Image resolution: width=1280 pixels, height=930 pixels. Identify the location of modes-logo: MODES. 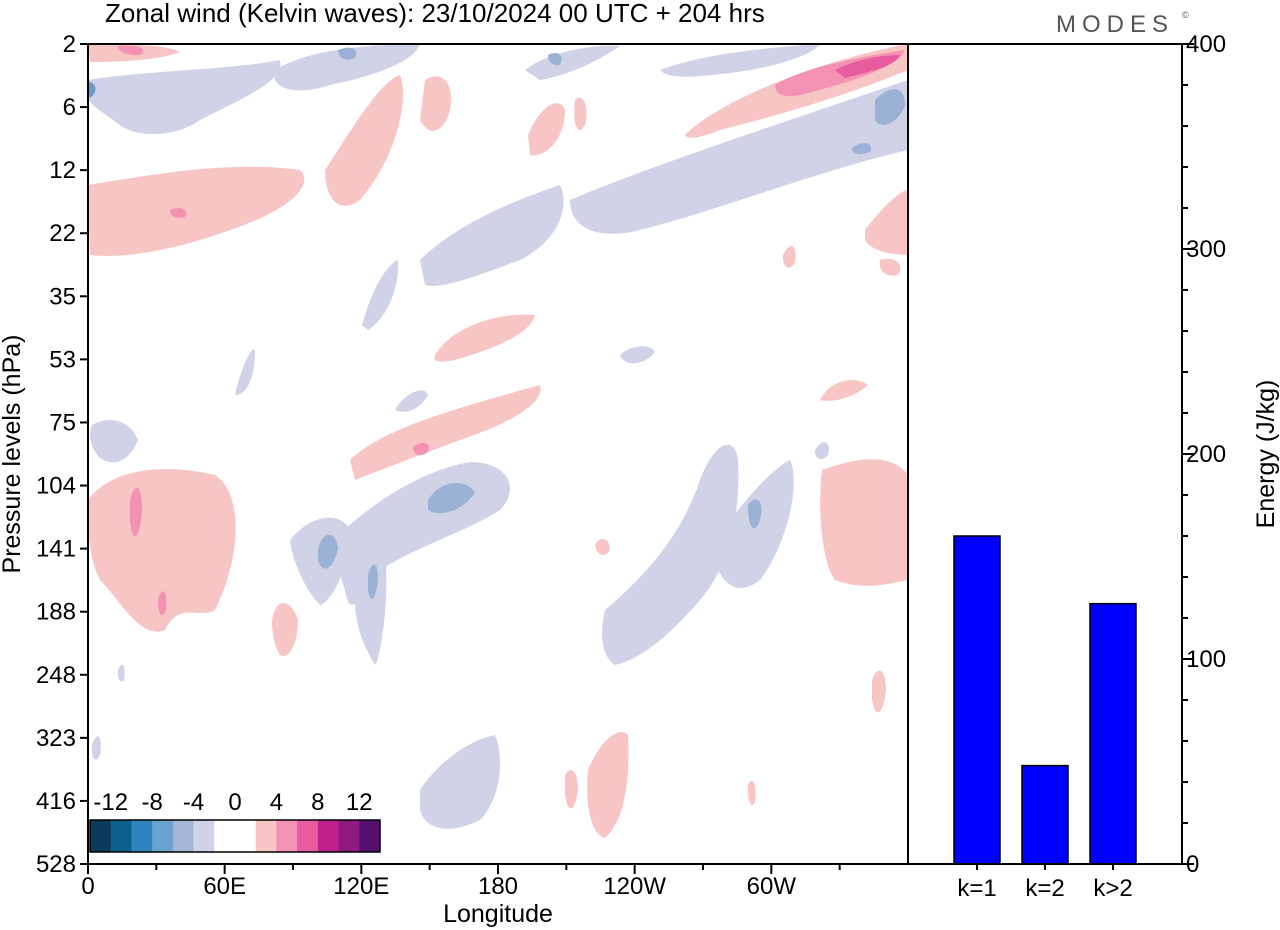
(1115, 24).